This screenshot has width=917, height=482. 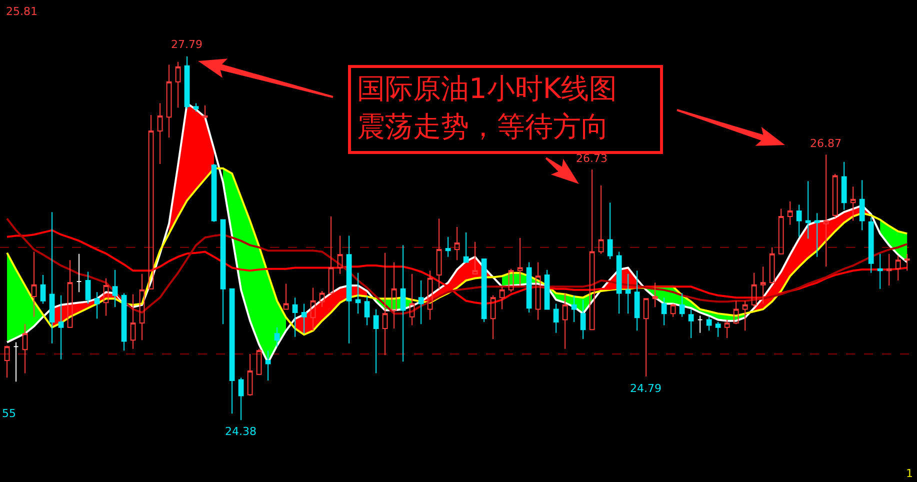 I want to click on text: 26.87, so click(x=826, y=143).